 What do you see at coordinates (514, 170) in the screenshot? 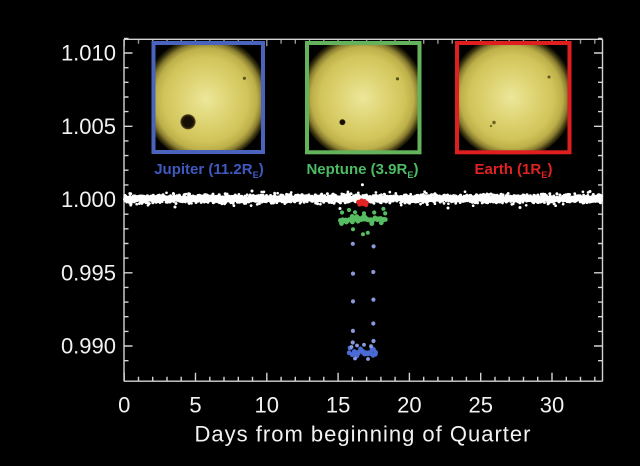
I see `svg-text: Earth (1RE)` at bounding box center [514, 170].